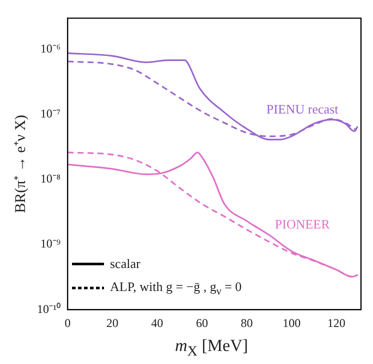  Describe the element at coordinates (246, 323) in the screenshot. I see `x-tick-label: 80` at that location.